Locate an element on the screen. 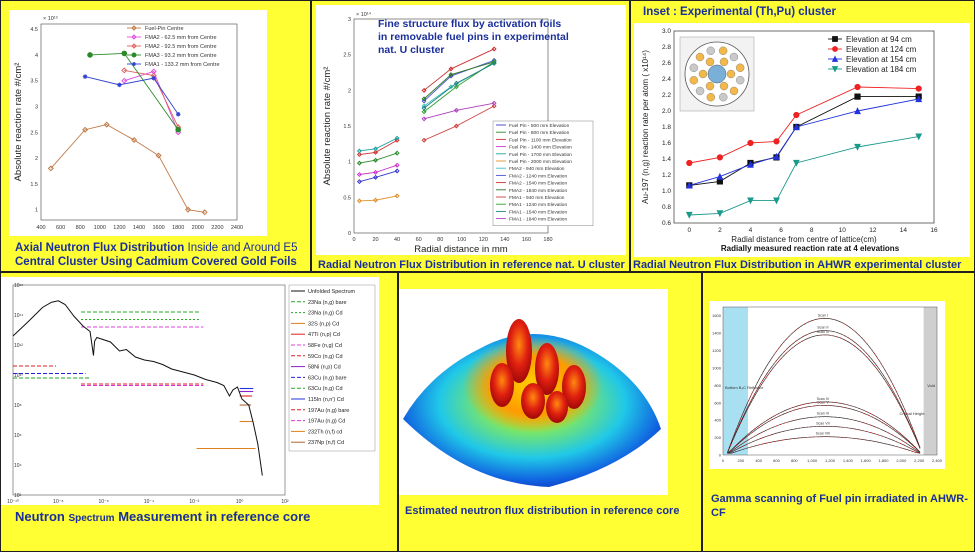 The image size is (975, 552). ahwr-y-tick: 1.2 is located at coordinates (666, 175).